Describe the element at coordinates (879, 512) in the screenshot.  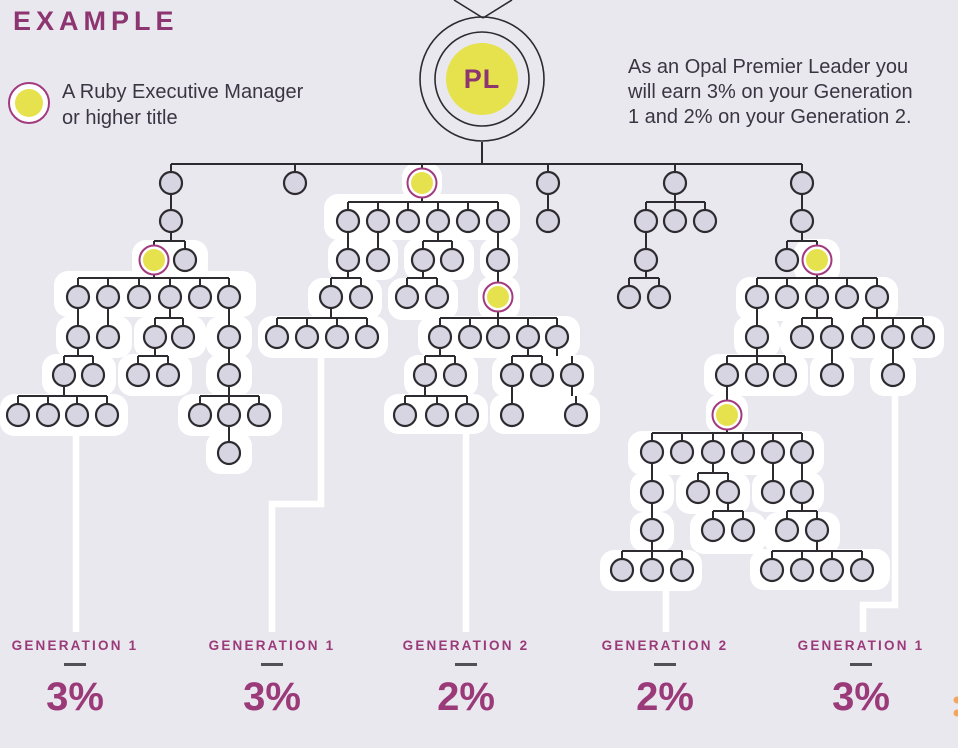
I see `group-connector` at that location.